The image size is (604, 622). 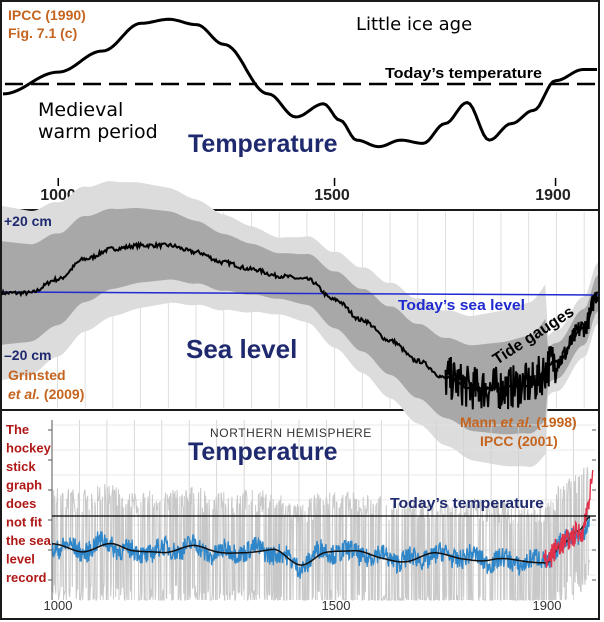 What do you see at coordinates (461, 305) in the screenshot?
I see `todays-sea-level-label: Today’s sea level` at bounding box center [461, 305].